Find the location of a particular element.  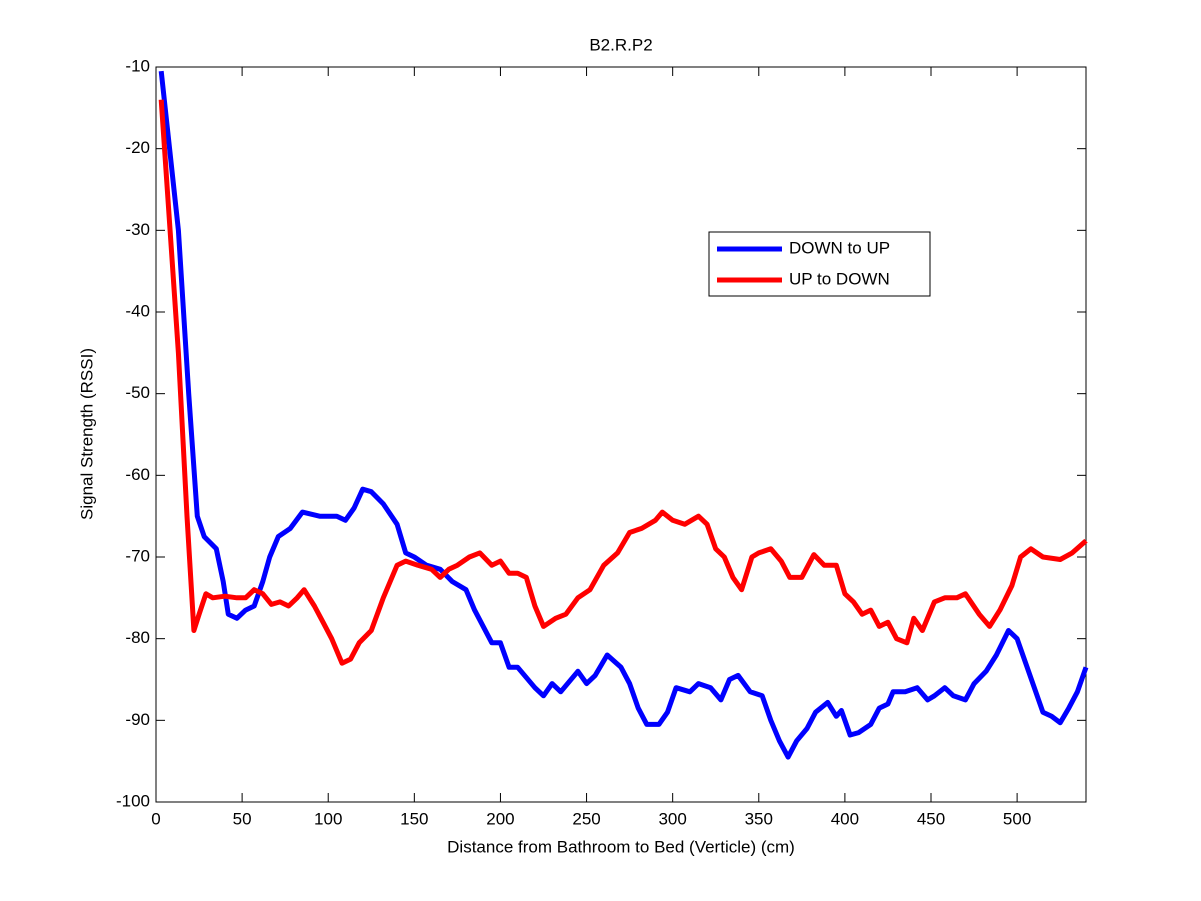

legend-box is located at coordinates (819, 264).